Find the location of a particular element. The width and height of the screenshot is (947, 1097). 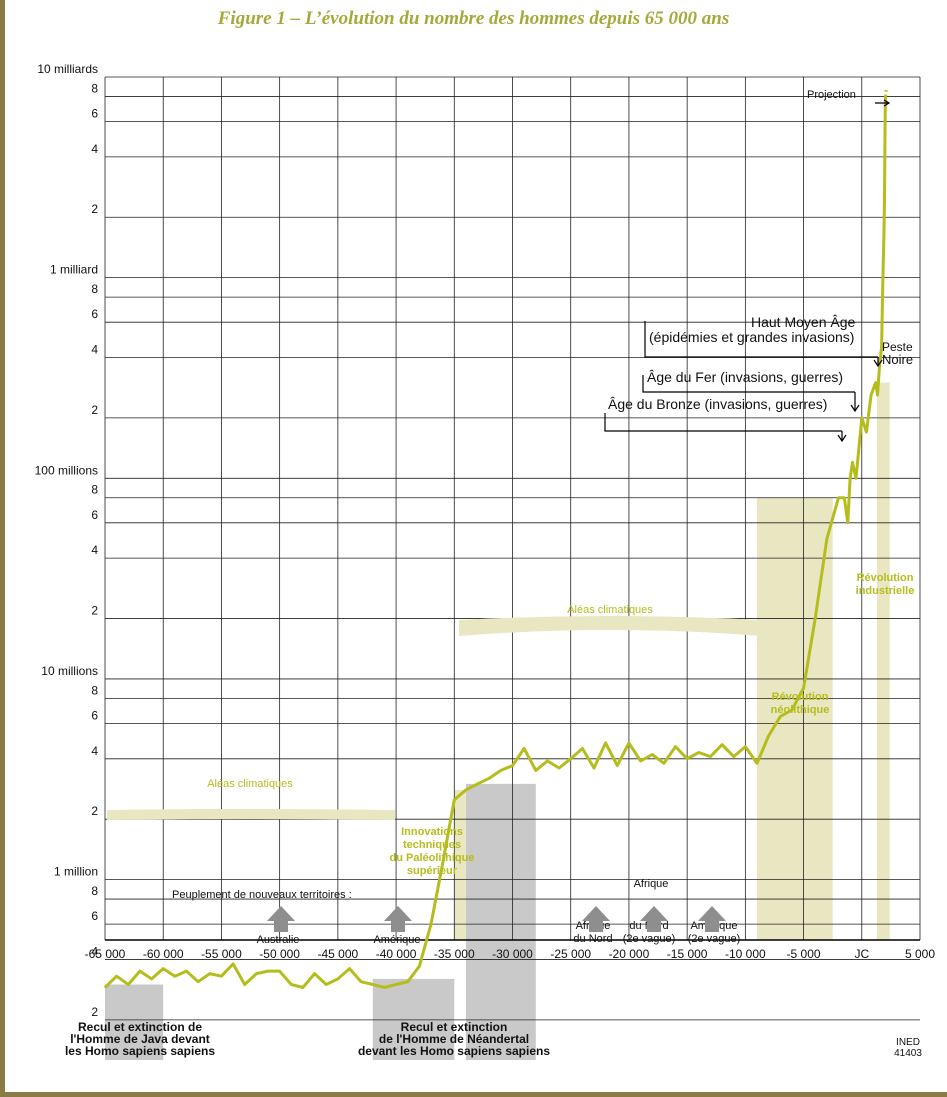

climate-braces is located at coordinates (434, 718).